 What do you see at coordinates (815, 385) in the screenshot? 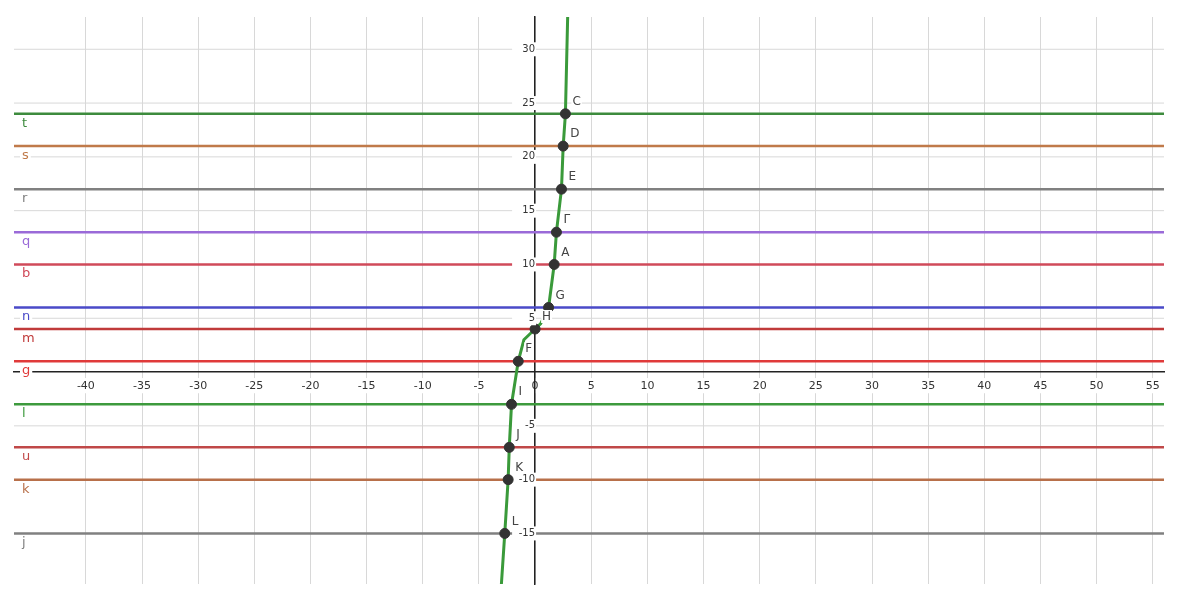
I see `x-tick-label: 25` at bounding box center [815, 385].